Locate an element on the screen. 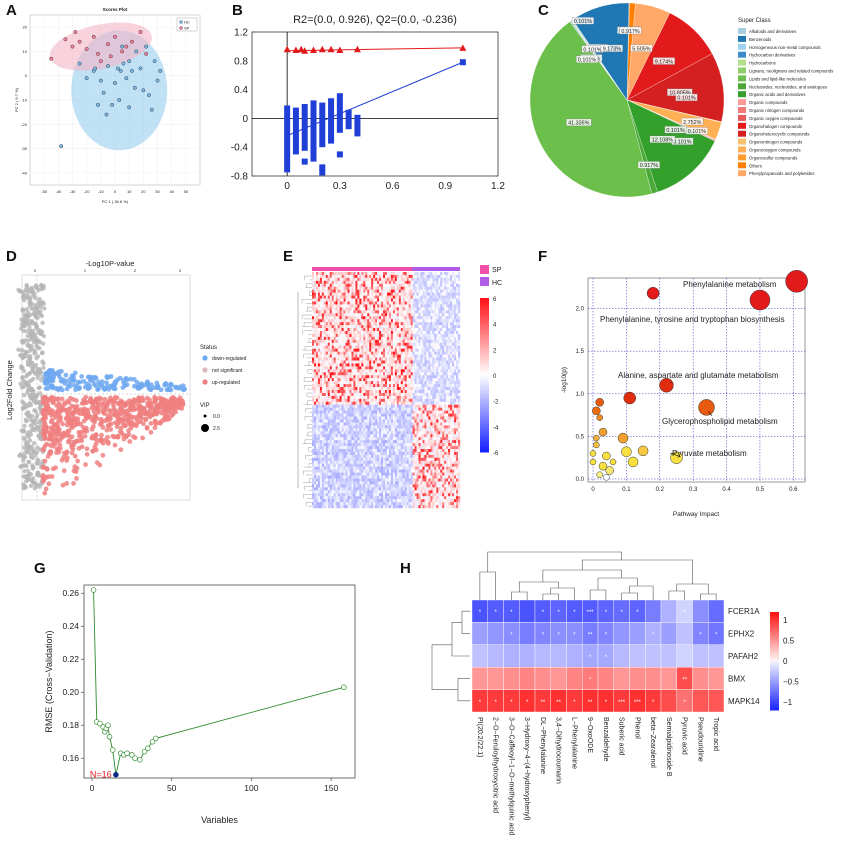 Image resolution: width=847 pixels, height=857 pixels. d-down-point is located at coordinates (85, 387).